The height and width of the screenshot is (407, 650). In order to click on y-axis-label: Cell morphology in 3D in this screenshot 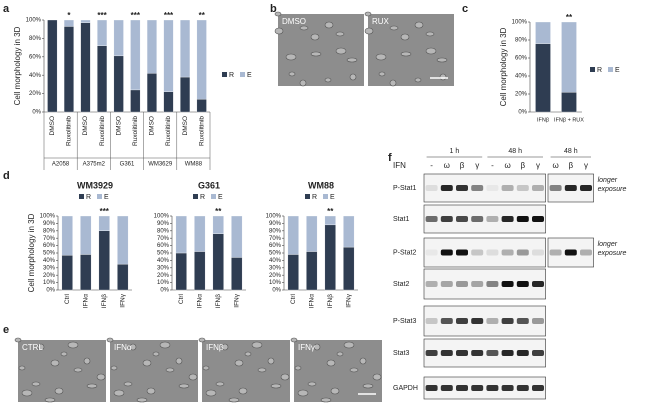, I will do `click(17, 65)`.